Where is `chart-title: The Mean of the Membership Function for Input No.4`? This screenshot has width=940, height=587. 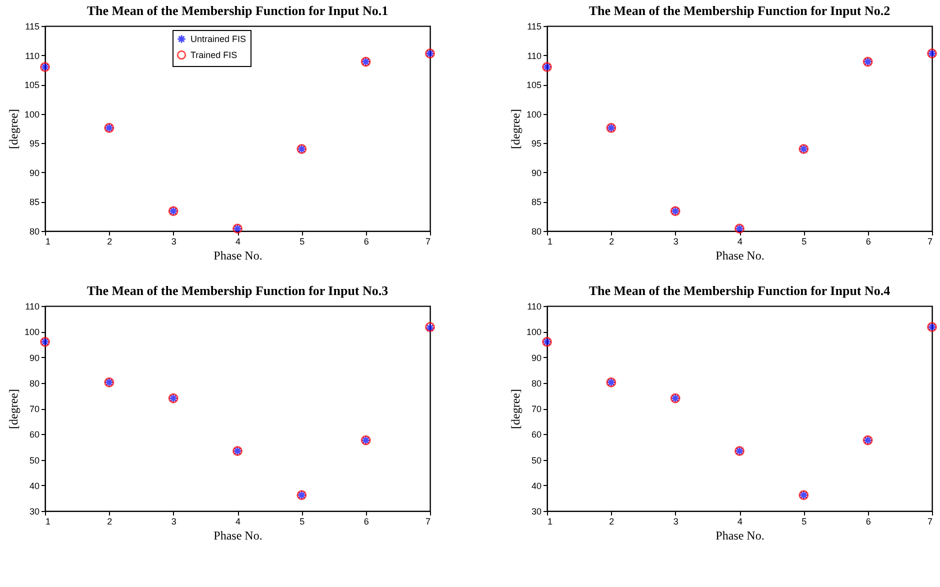 chart-title: The Mean of the Membership Function for Input No.4 is located at coordinates (739, 290).